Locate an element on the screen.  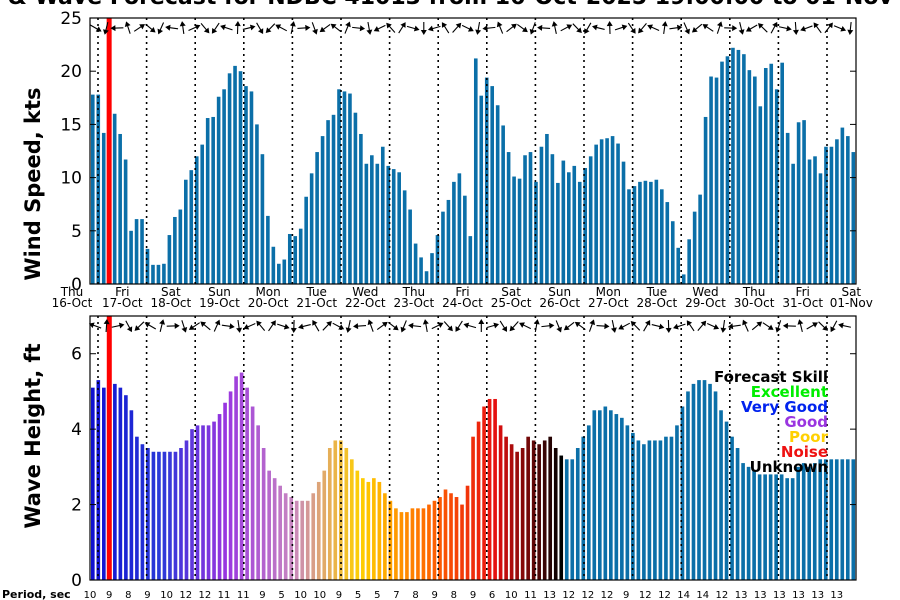
day-label: Wed is located at coordinates (365, 292).